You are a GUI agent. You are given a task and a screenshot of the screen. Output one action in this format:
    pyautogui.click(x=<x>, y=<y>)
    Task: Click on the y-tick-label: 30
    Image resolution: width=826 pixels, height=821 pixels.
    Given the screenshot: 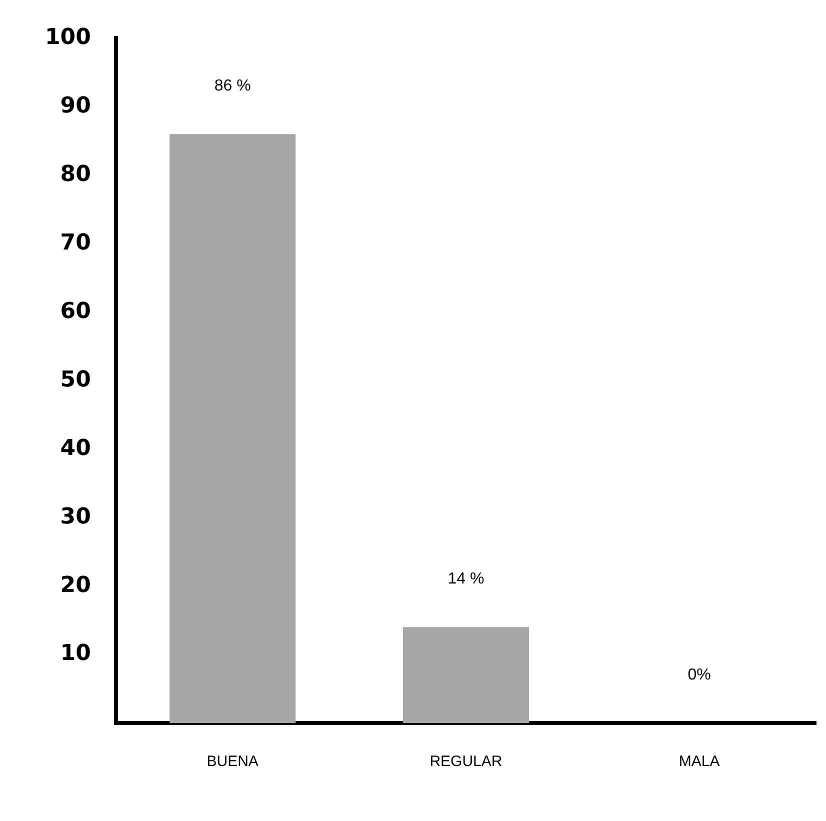 What is the action you would take?
    pyautogui.click(x=75, y=517)
    